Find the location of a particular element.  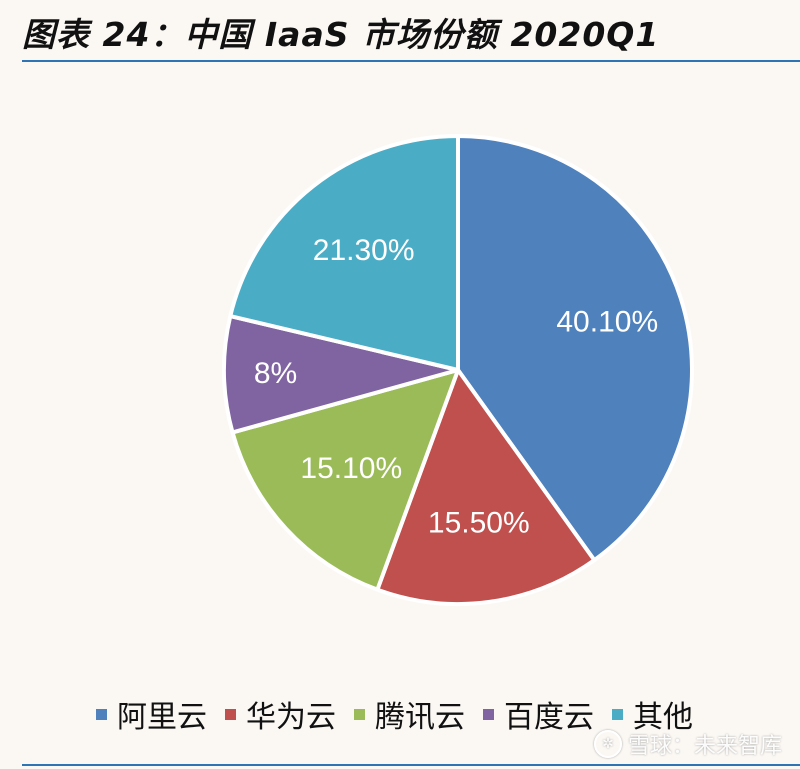

legend-item-5: 其他 is located at coordinates (652, 714).